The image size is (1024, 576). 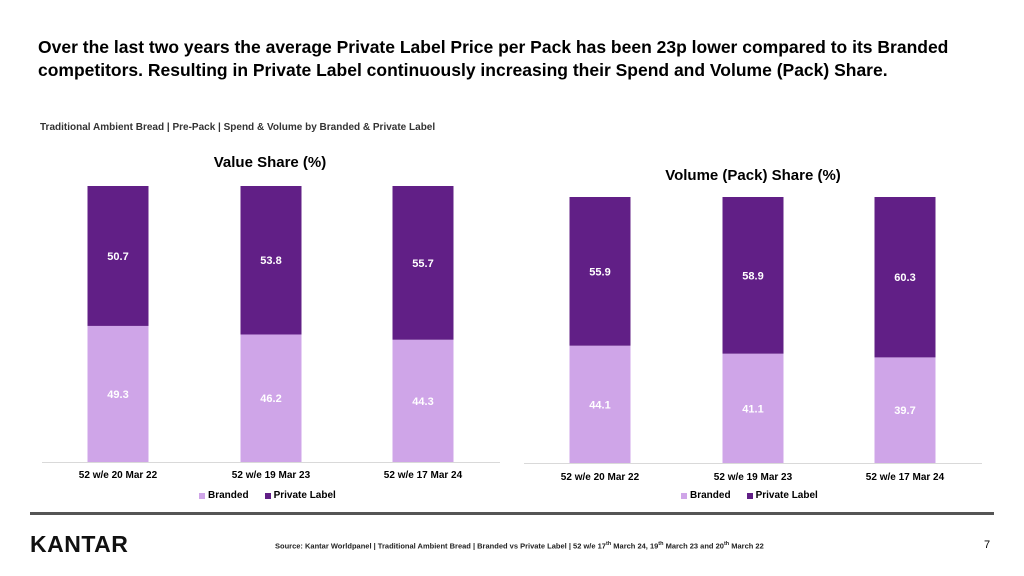 What do you see at coordinates (753, 175) in the screenshot?
I see `volume-share-chart-title: Volume (Pack) Share (%)` at bounding box center [753, 175].